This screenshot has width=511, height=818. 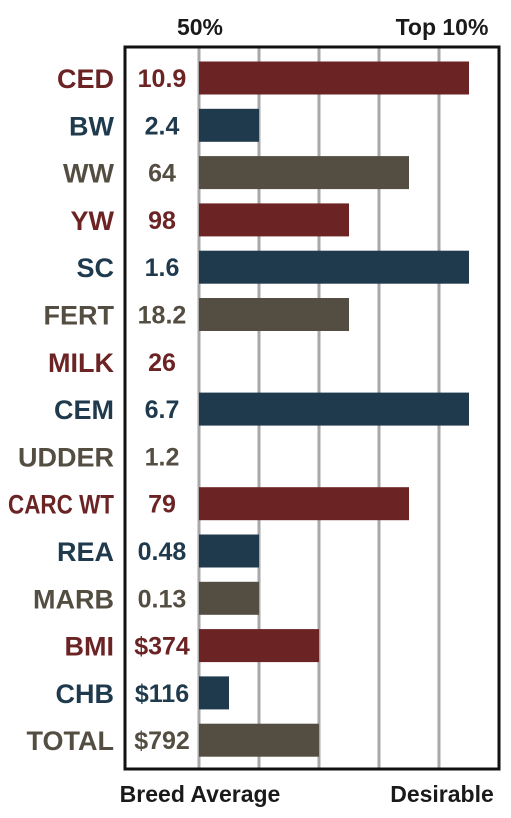 I want to click on trait-label: BW, so click(x=91, y=126).